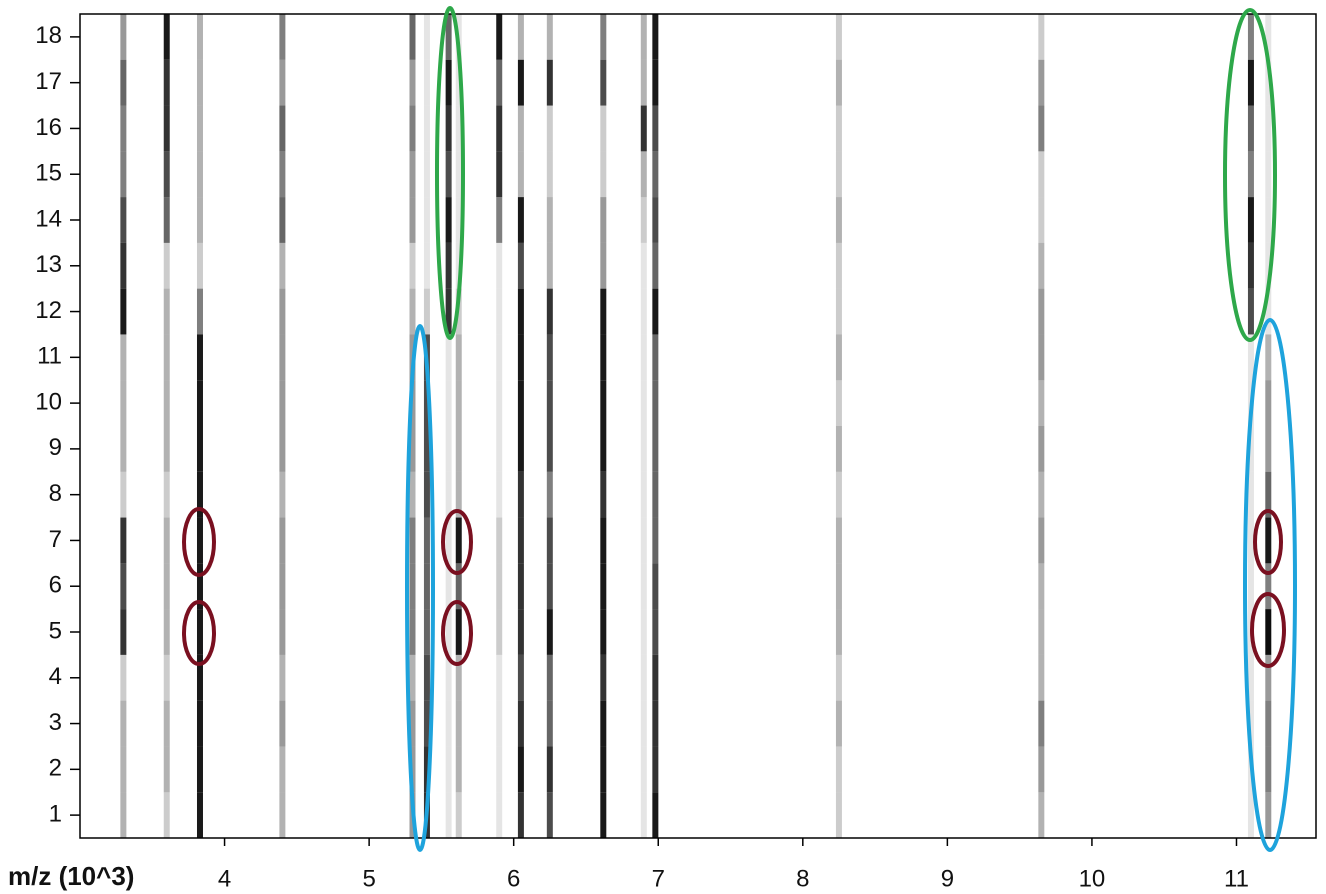  I want to click on y-tick-label: 7, so click(55, 539).